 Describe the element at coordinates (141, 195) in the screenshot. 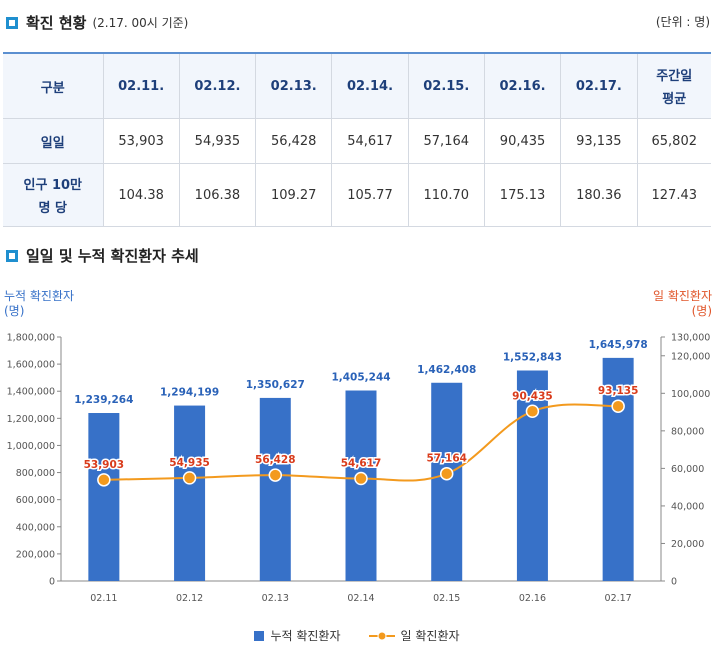

I see `table-cell: 104.38` at that location.